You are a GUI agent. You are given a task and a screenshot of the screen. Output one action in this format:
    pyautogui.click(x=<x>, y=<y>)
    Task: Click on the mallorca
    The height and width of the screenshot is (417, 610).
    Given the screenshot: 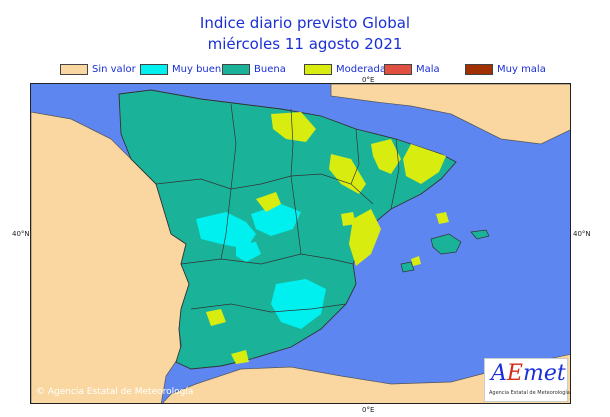 What is the action you would take?
    pyautogui.click(x=446, y=244)
    